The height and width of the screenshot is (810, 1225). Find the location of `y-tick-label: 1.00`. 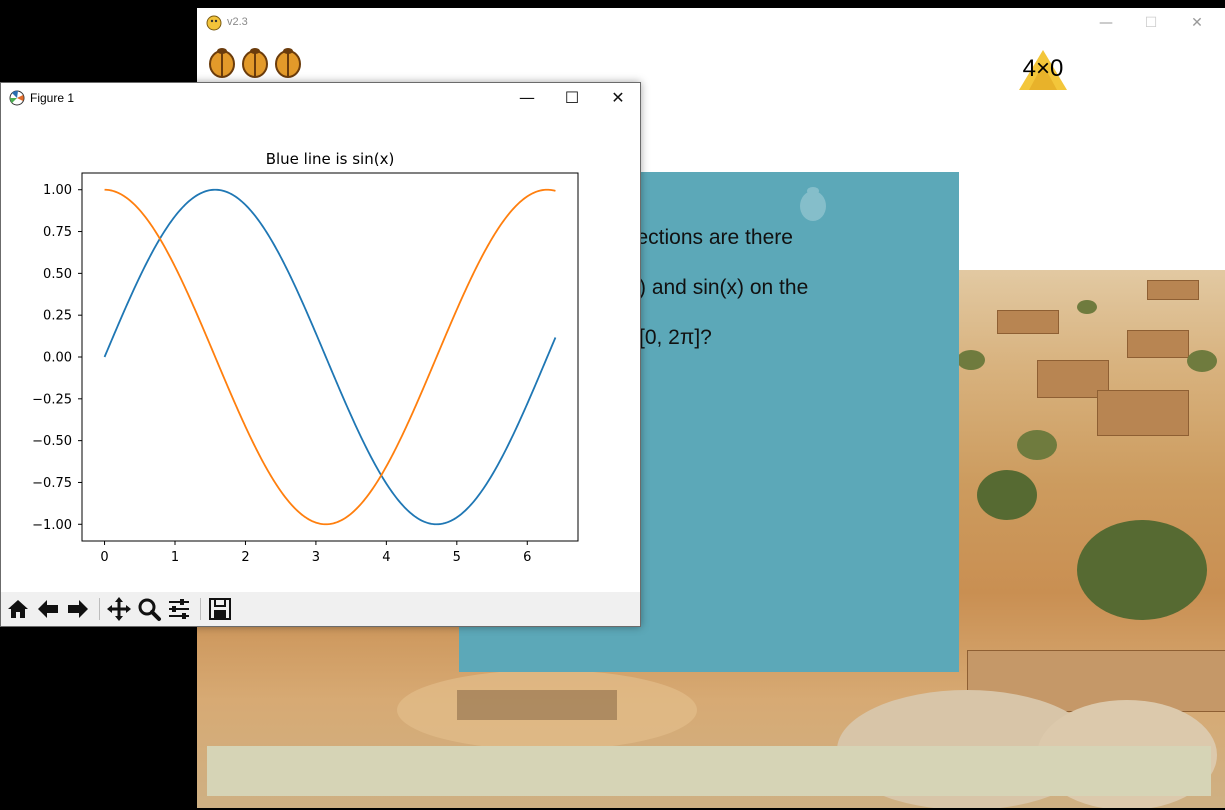

y-tick-label: 1.00 is located at coordinates (57, 190).